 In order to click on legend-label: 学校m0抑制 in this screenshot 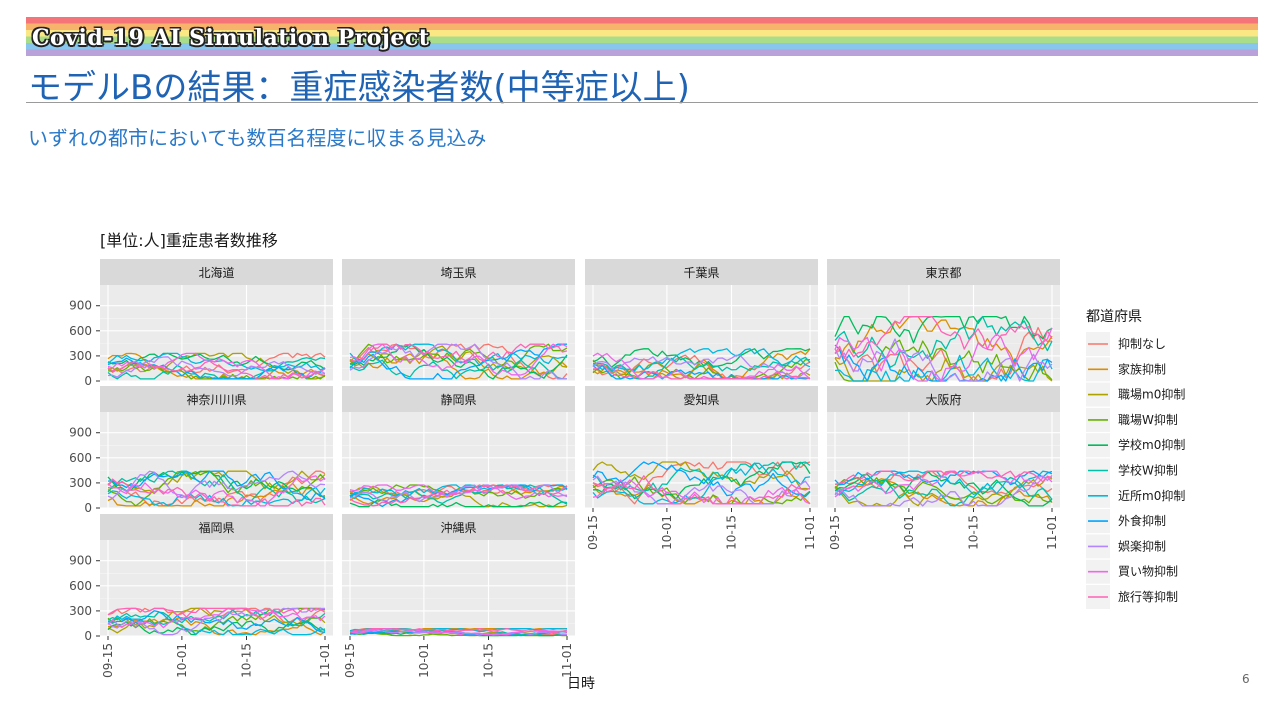, I will do `click(1151, 444)`.